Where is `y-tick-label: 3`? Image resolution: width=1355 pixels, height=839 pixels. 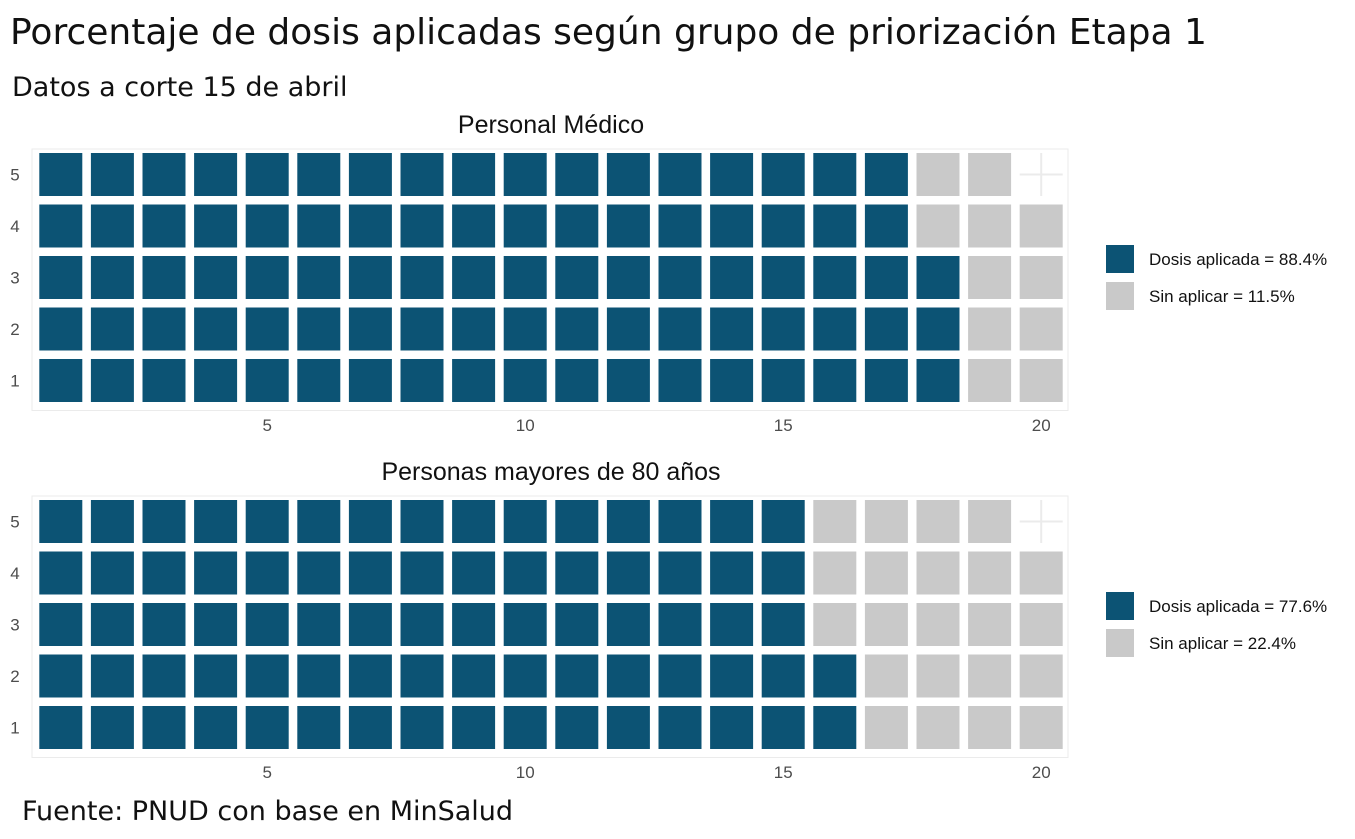 y-tick-label: 3 is located at coordinates (14, 278).